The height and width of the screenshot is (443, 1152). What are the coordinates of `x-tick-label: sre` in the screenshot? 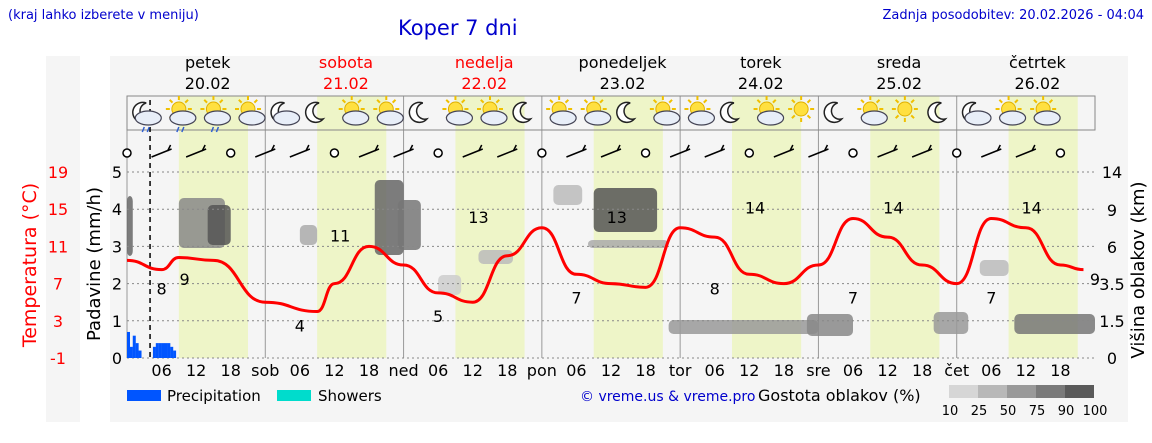 It's located at (818, 370).